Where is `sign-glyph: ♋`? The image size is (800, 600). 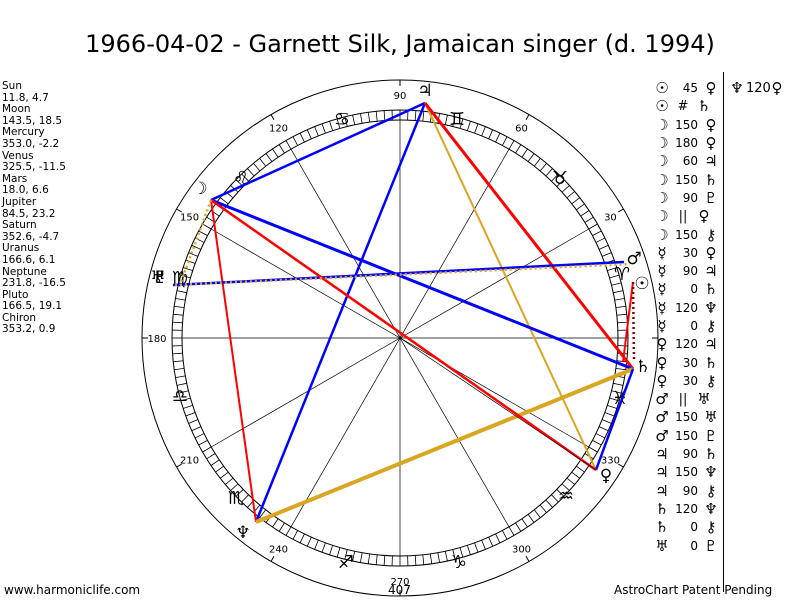
sign-glyph: ♋ is located at coordinates (342, 119).